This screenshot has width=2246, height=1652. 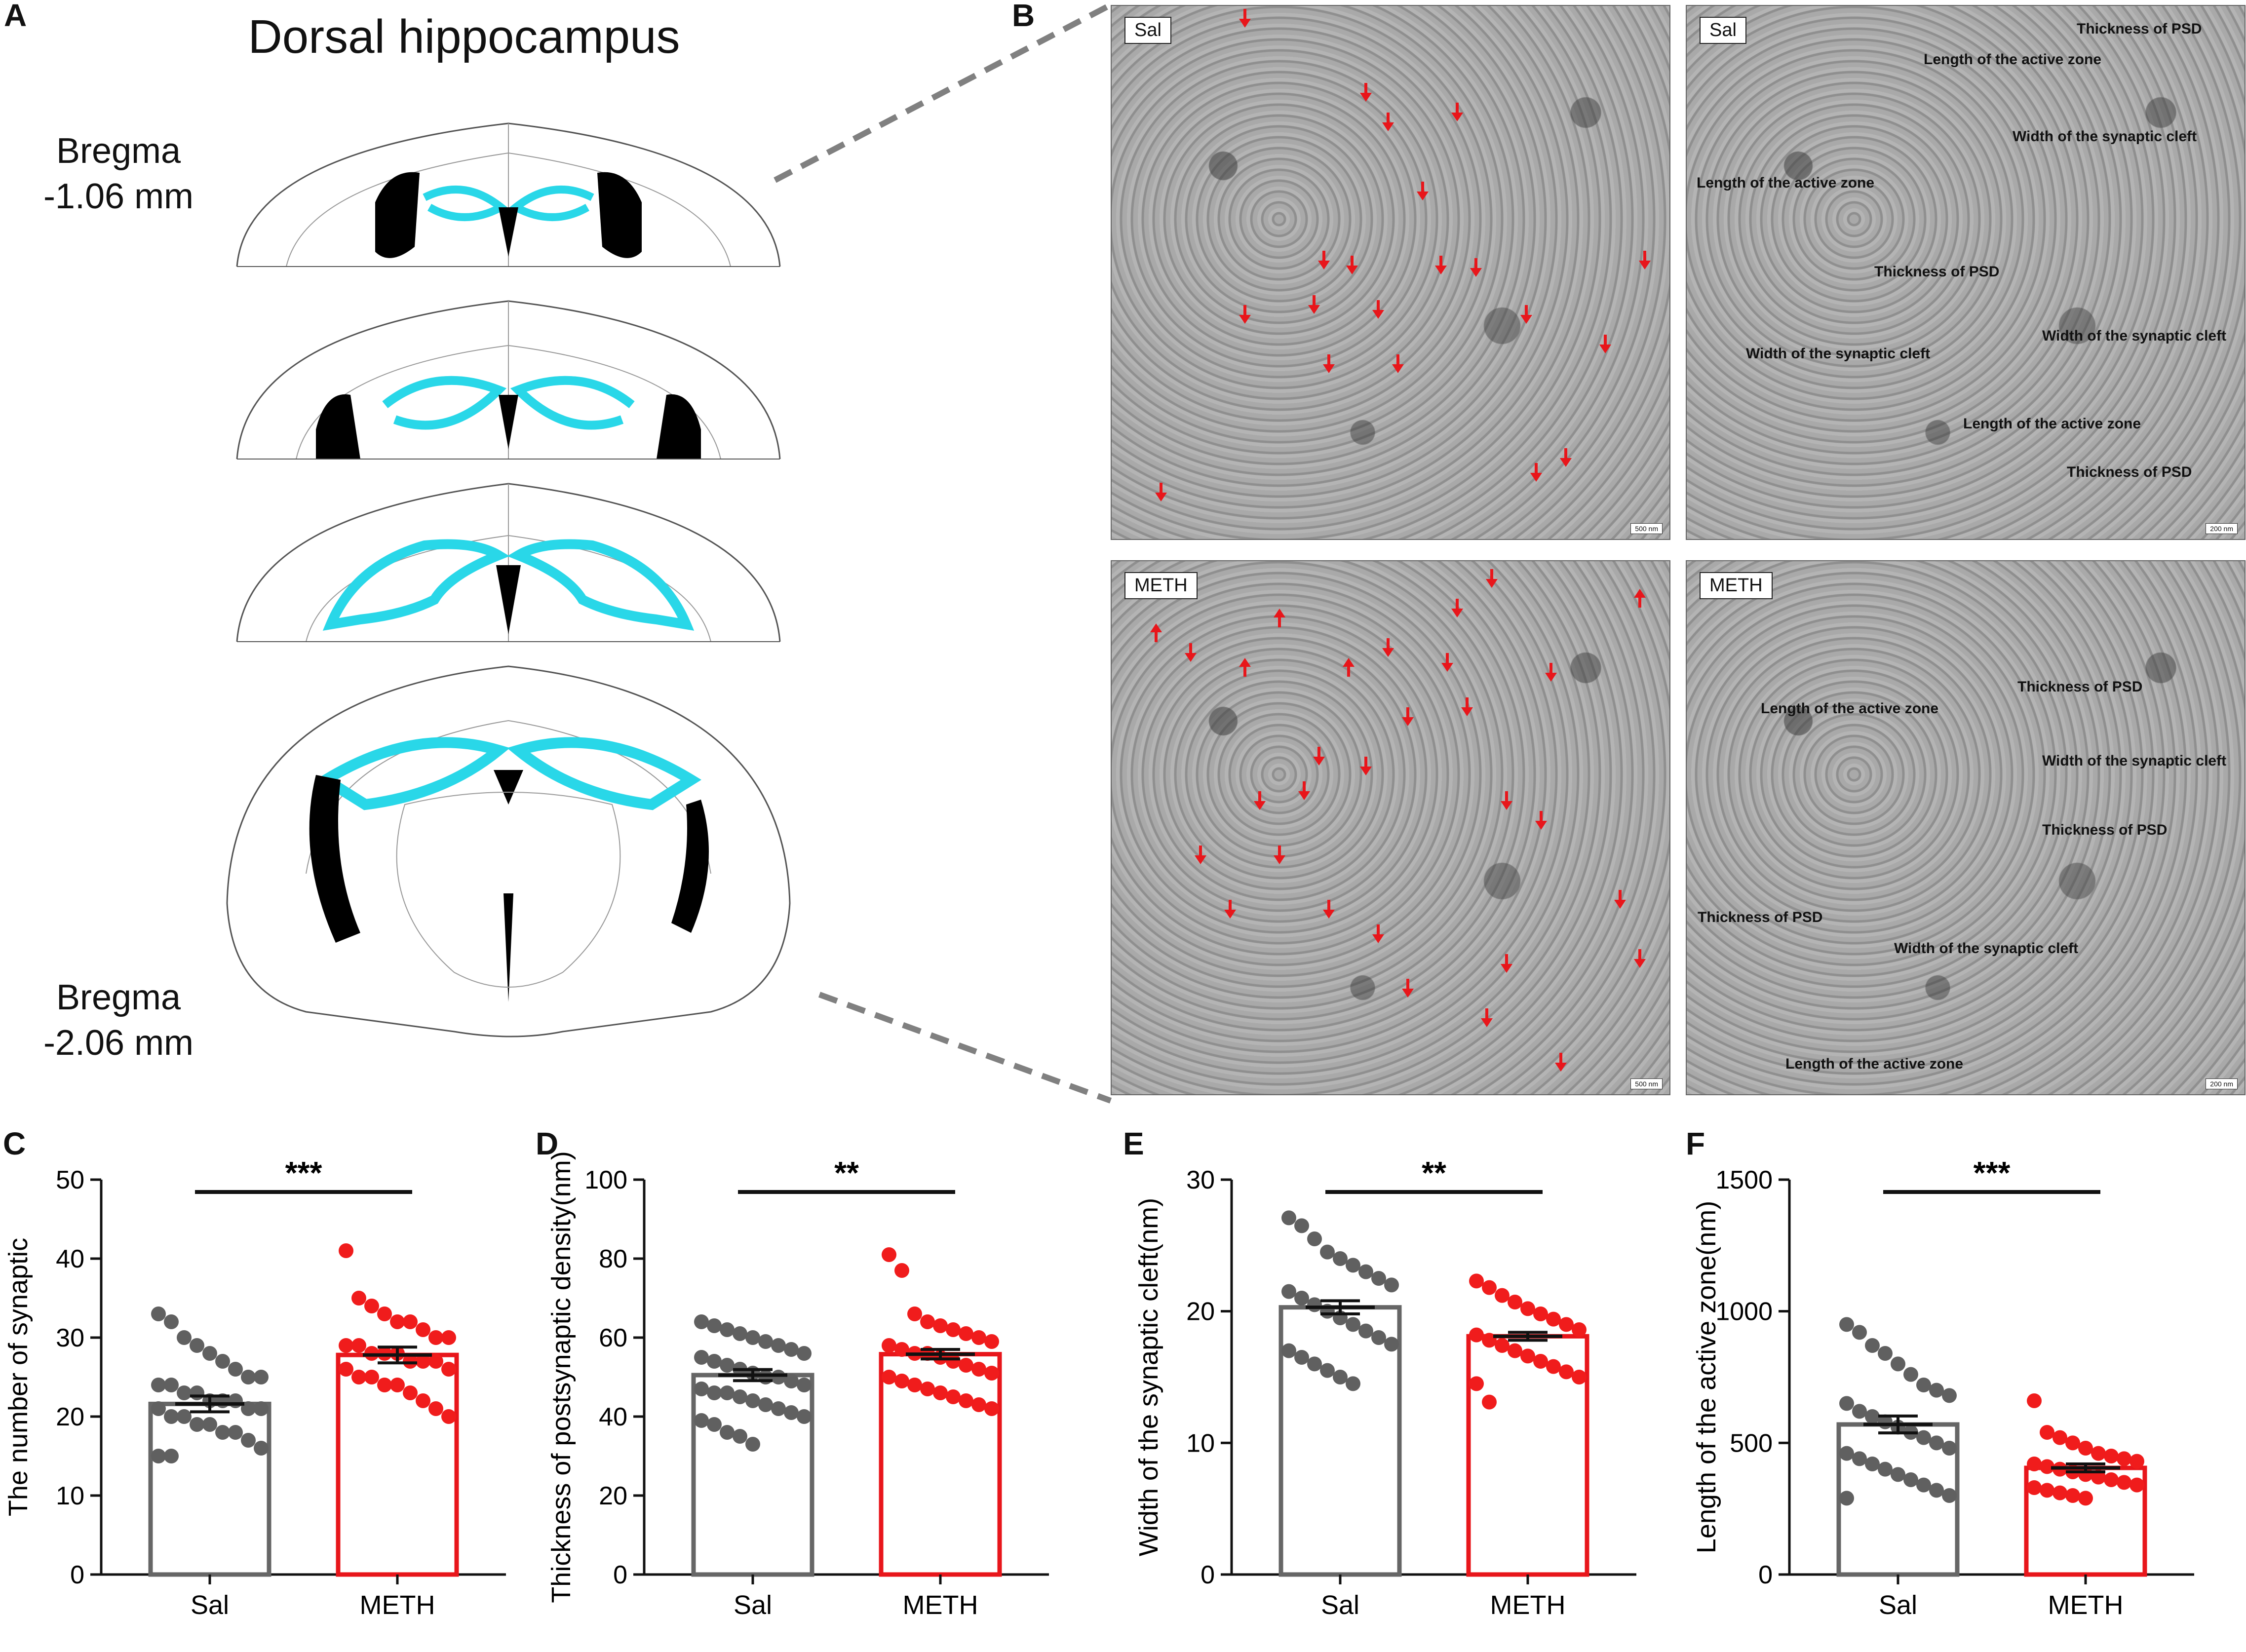 I want to click on bregma-word: Bregma, so click(x=119, y=998).